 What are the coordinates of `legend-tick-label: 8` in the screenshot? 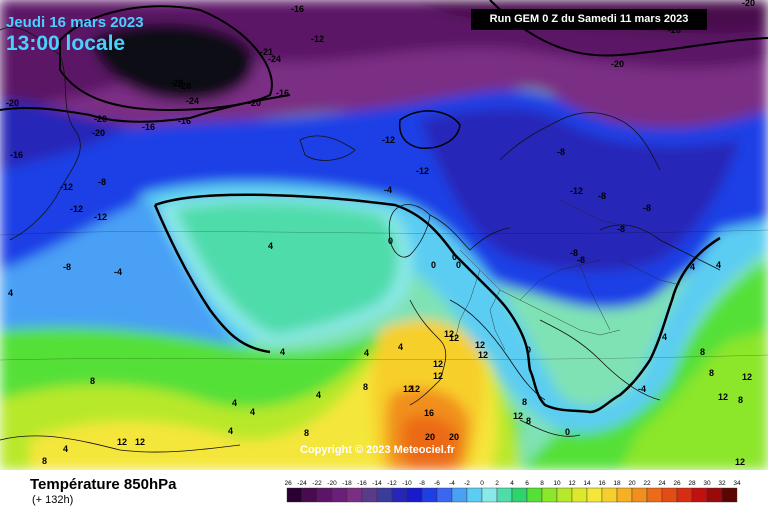 It's located at (542, 483).